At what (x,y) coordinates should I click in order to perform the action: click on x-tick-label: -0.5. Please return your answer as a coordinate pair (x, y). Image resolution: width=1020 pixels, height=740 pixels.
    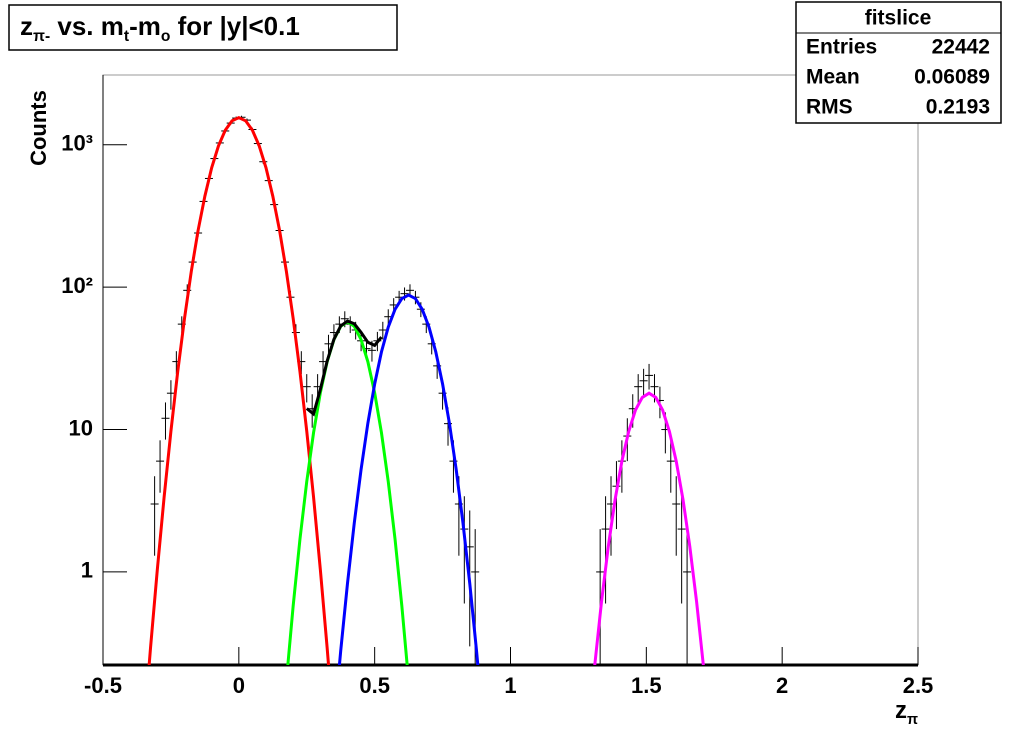
    Looking at the image, I should click on (103, 685).